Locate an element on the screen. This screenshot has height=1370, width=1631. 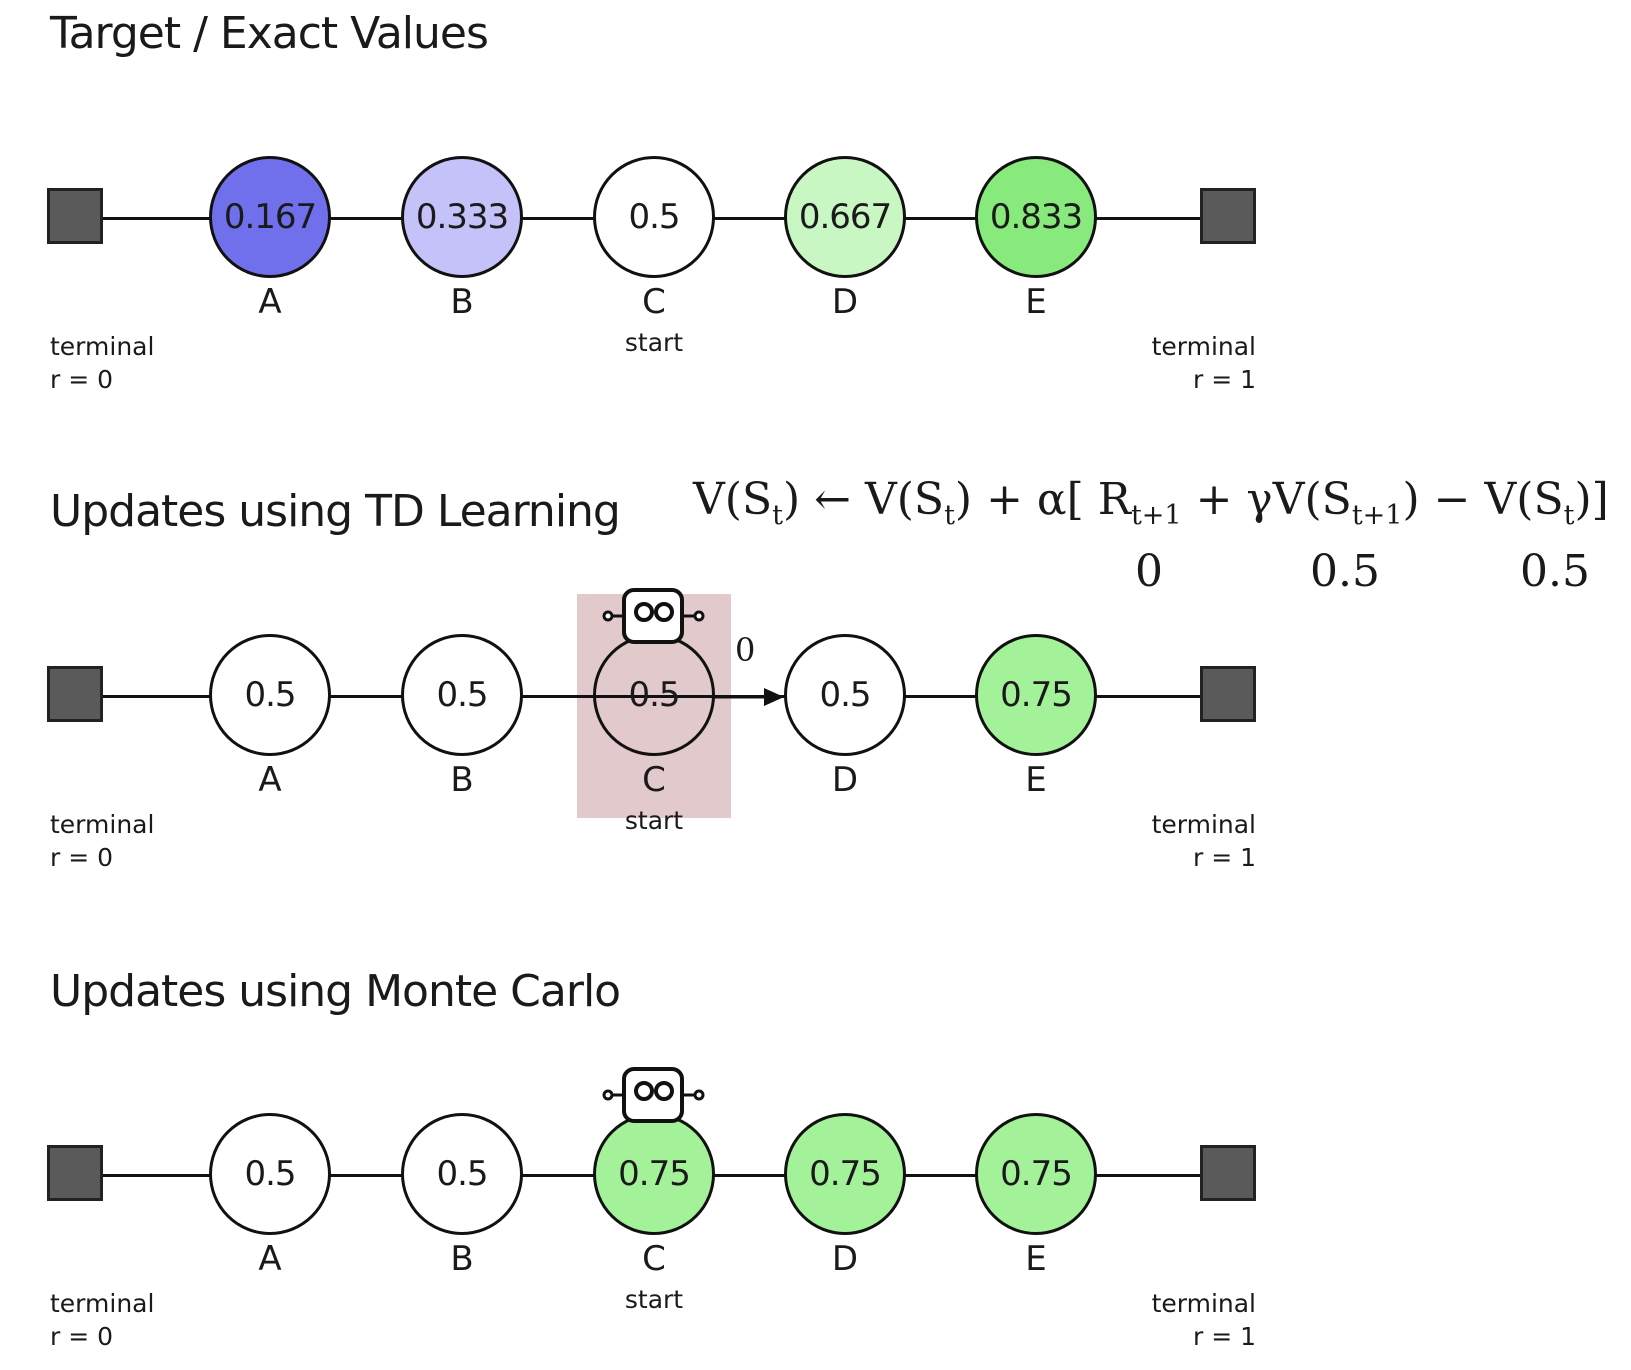
eq-next-sub: t+1 is located at coordinates (1377, 515).